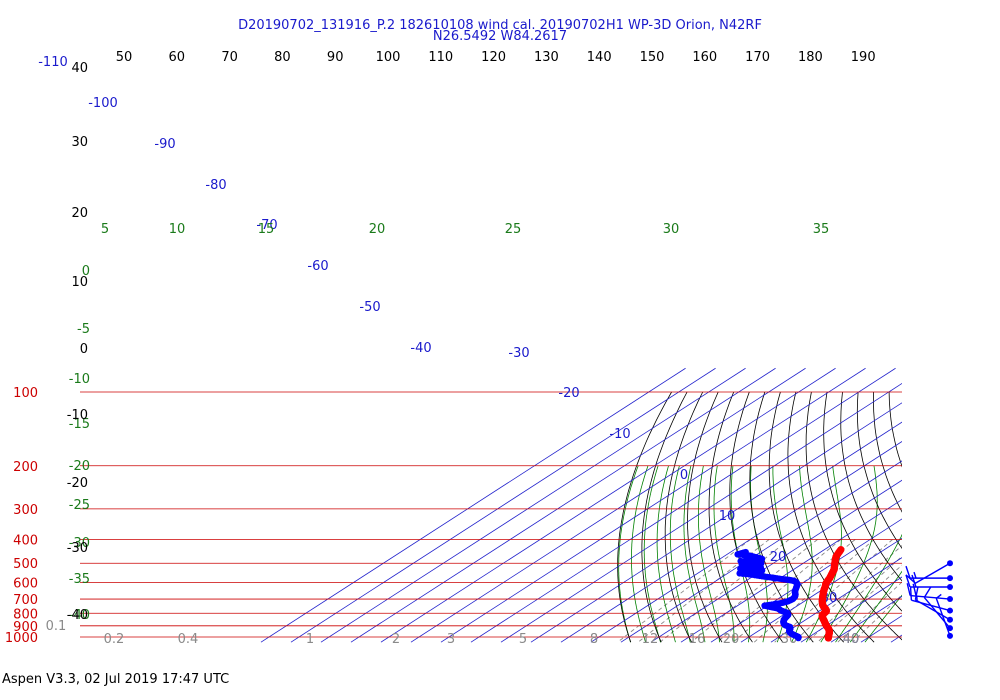 This screenshot has width=1000, height=700. I want to click on mixing-ratio-label: 16, so click(697, 639).